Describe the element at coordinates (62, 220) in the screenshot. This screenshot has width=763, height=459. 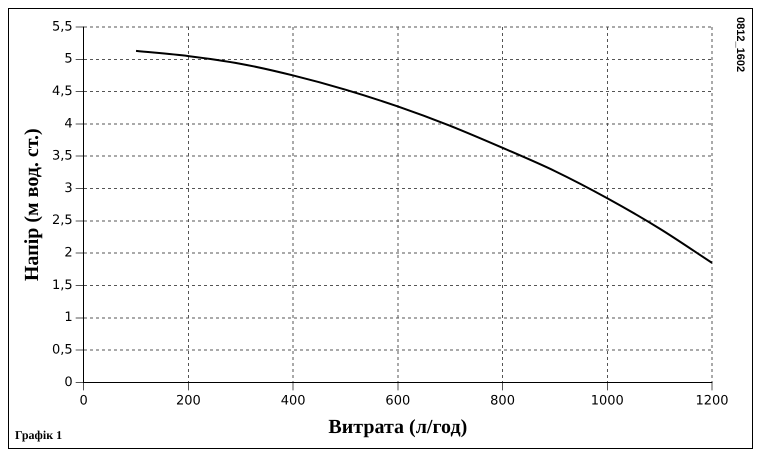
I see `y-tick-label: 2,5` at that location.